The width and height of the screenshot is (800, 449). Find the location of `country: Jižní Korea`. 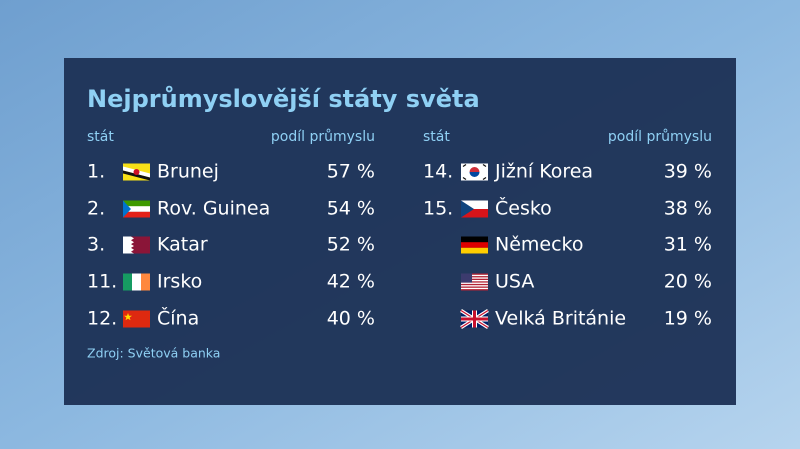

country: Jižní Korea is located at coordinates (543, 172).